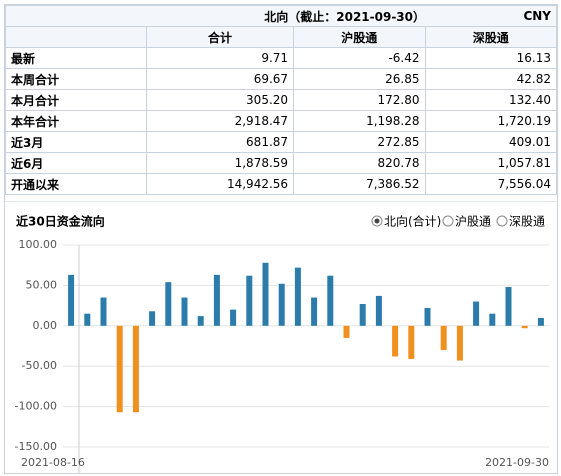 Image resolution: width=561 pixels, height=476 pixels. Describe the element at coordinates (36, 406) in the screenshot. I see `y-tick-label: -100.00` at that location.